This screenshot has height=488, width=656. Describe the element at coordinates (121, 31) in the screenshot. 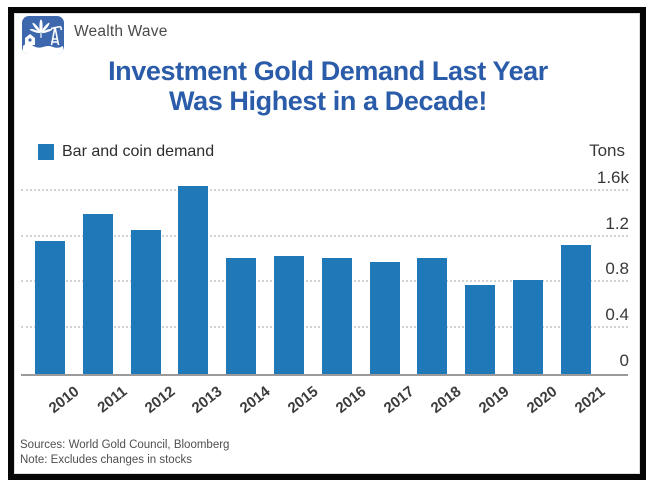

I see `brand-name: Wealth Wave` at that location.